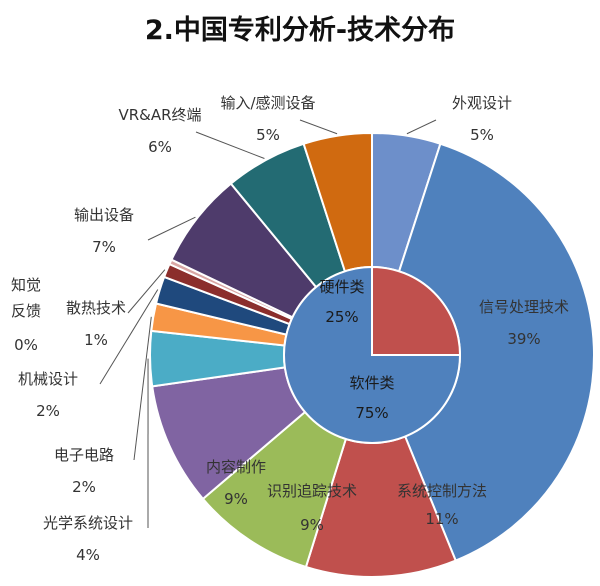  I want to click on outer-label-4: 内容制作, so click(236, 467).